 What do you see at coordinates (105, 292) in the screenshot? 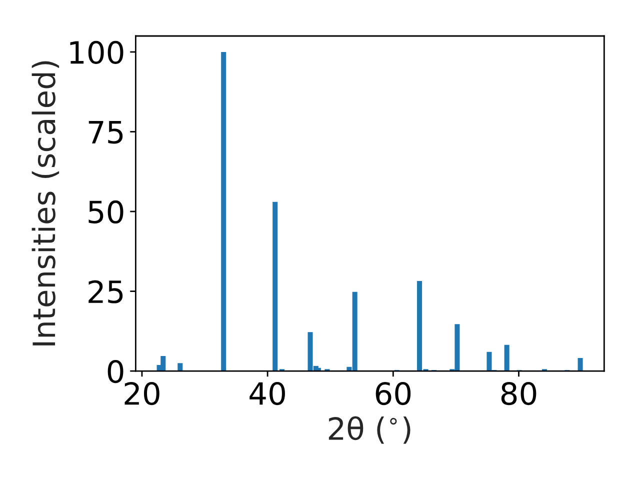
I see `y-tick-label: 25` at bounding box center [105, 292].